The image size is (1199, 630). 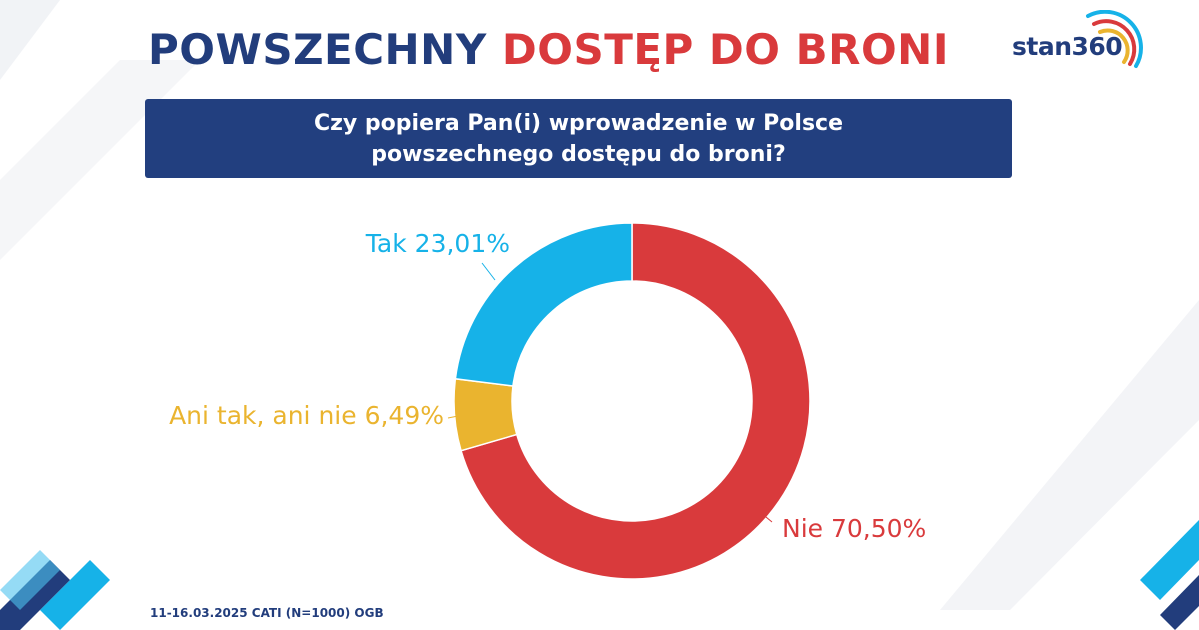 I want to click on data-label: Tak 23,01%, so click(x=437, y=243).